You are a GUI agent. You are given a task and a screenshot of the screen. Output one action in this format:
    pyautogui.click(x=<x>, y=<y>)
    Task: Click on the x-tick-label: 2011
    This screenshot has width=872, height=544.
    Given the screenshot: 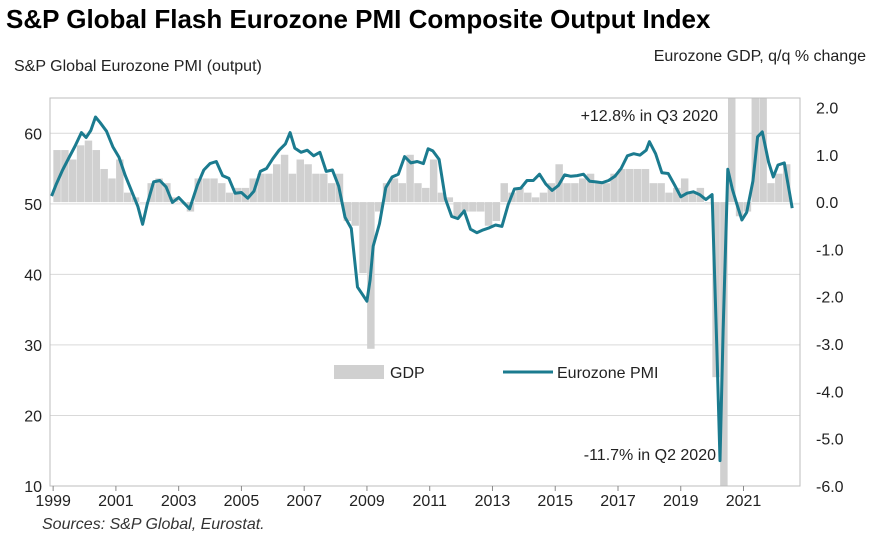 What is the action you would take?
    pyautogui.click(x=430, y=501)
    